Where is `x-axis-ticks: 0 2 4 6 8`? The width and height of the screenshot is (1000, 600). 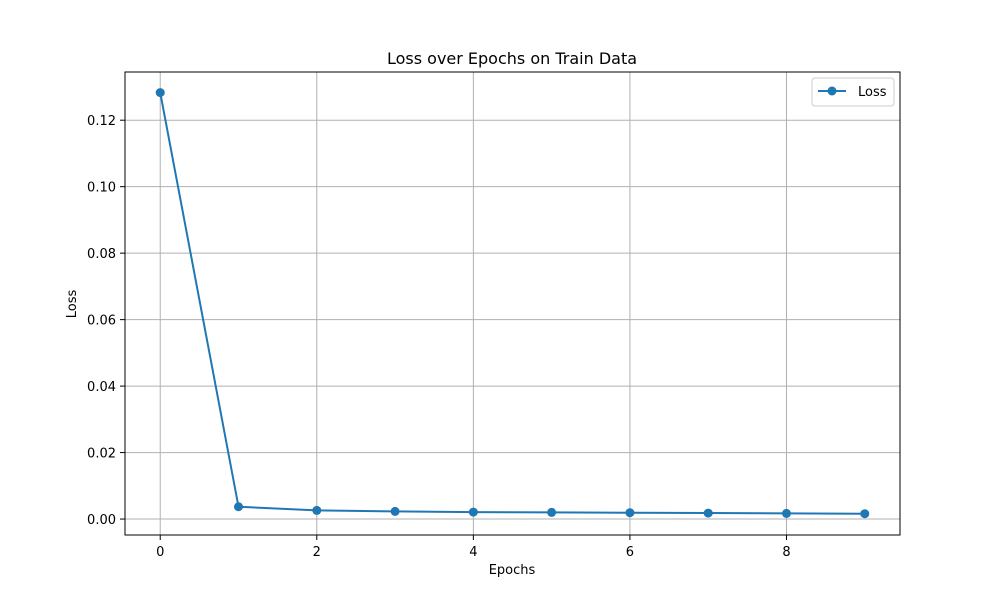 x-axis-ticks: 0 2 4 6 8 is located at coordinates (473, 547).